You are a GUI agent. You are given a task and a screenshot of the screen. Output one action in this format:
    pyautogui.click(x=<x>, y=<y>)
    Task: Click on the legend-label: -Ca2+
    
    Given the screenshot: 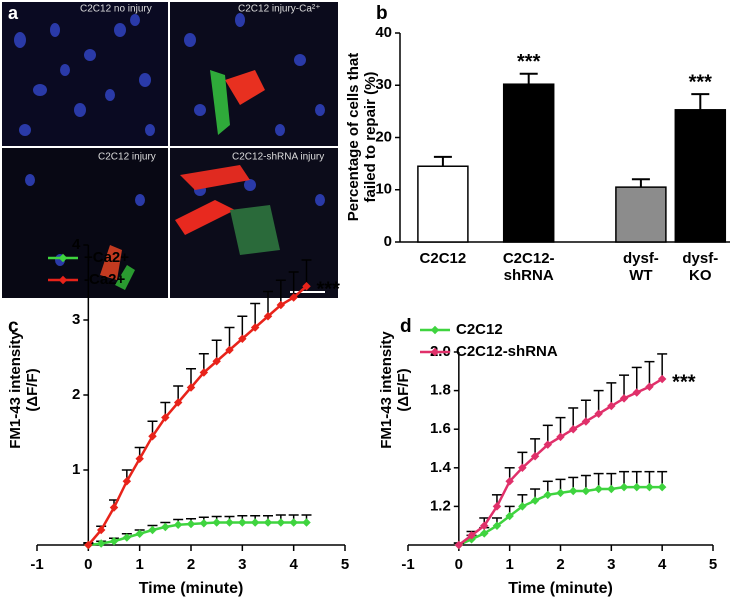 What is the action you would take?
    pyautogui.click(x=105, y=279)
    